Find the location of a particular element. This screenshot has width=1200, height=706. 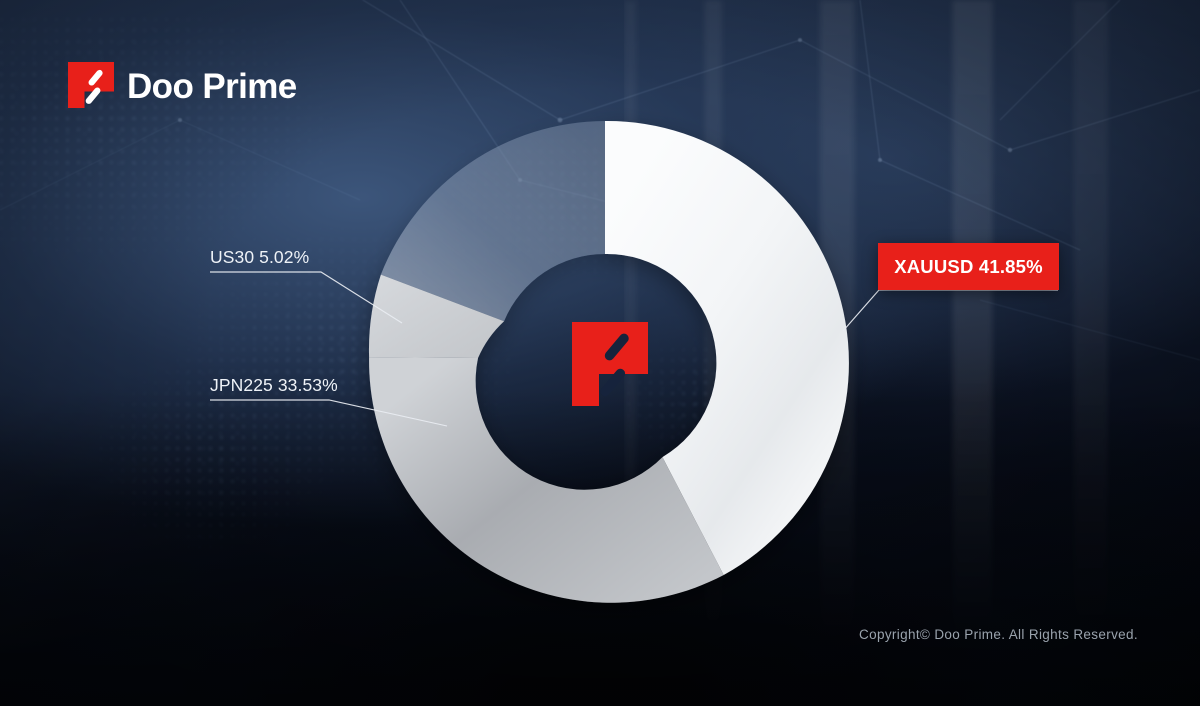

leader-line-xauusd is located at coordinates (950, 310).